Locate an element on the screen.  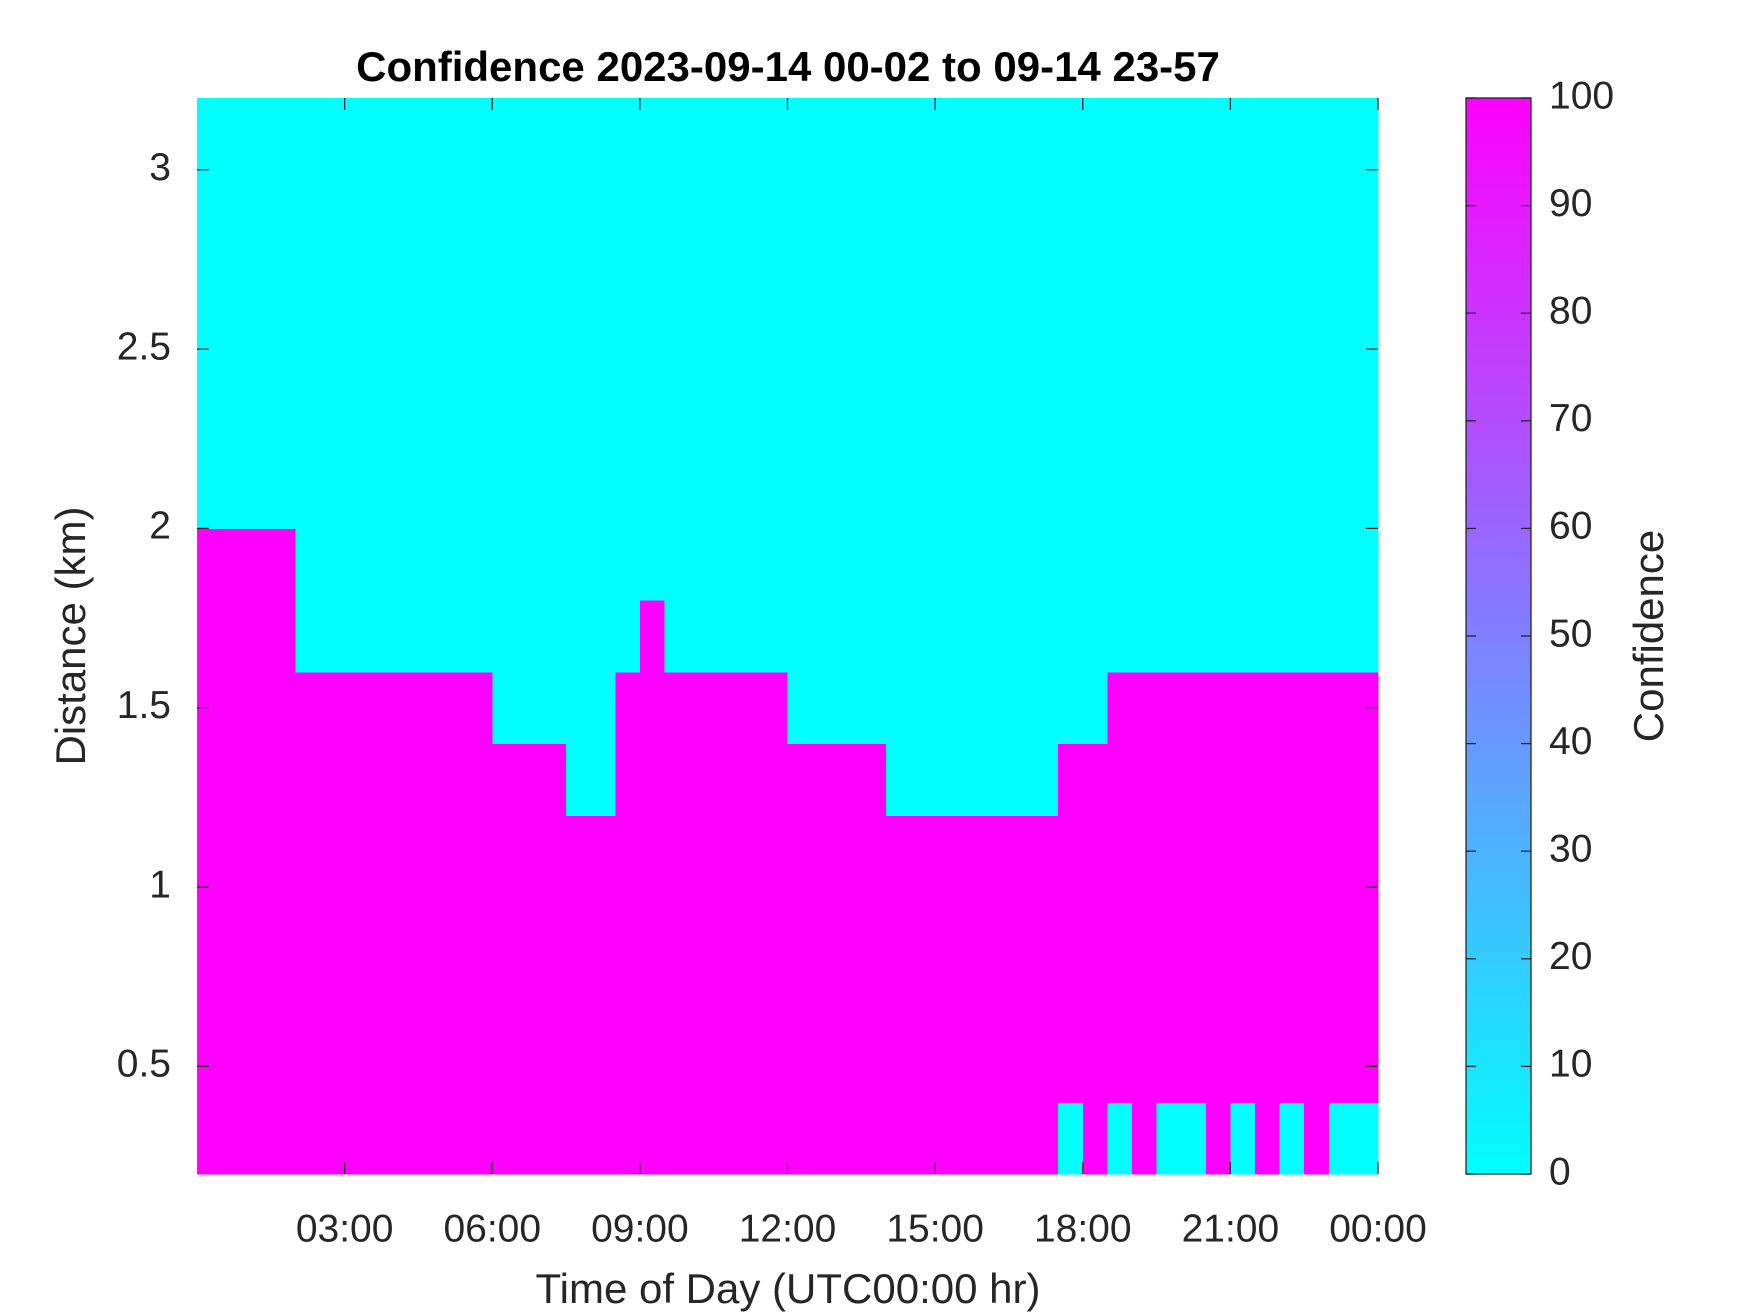
y-tick-label: 1.5 is located at coordinates (144, 705).